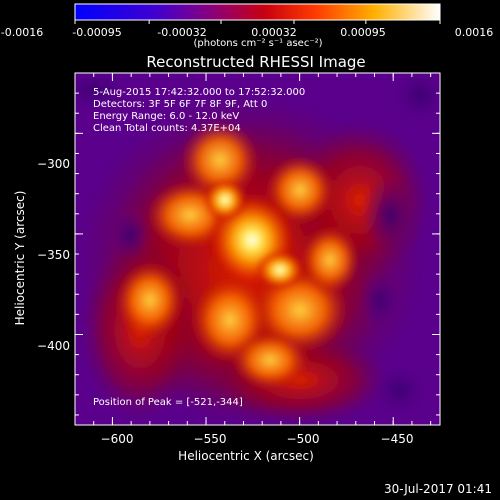  What do you see at coordinates (166, 116) in the screenshot?
I see `info-energy-range: Energy Range: 6.0 - 12.0 keV` at bounding box center [166, 116].